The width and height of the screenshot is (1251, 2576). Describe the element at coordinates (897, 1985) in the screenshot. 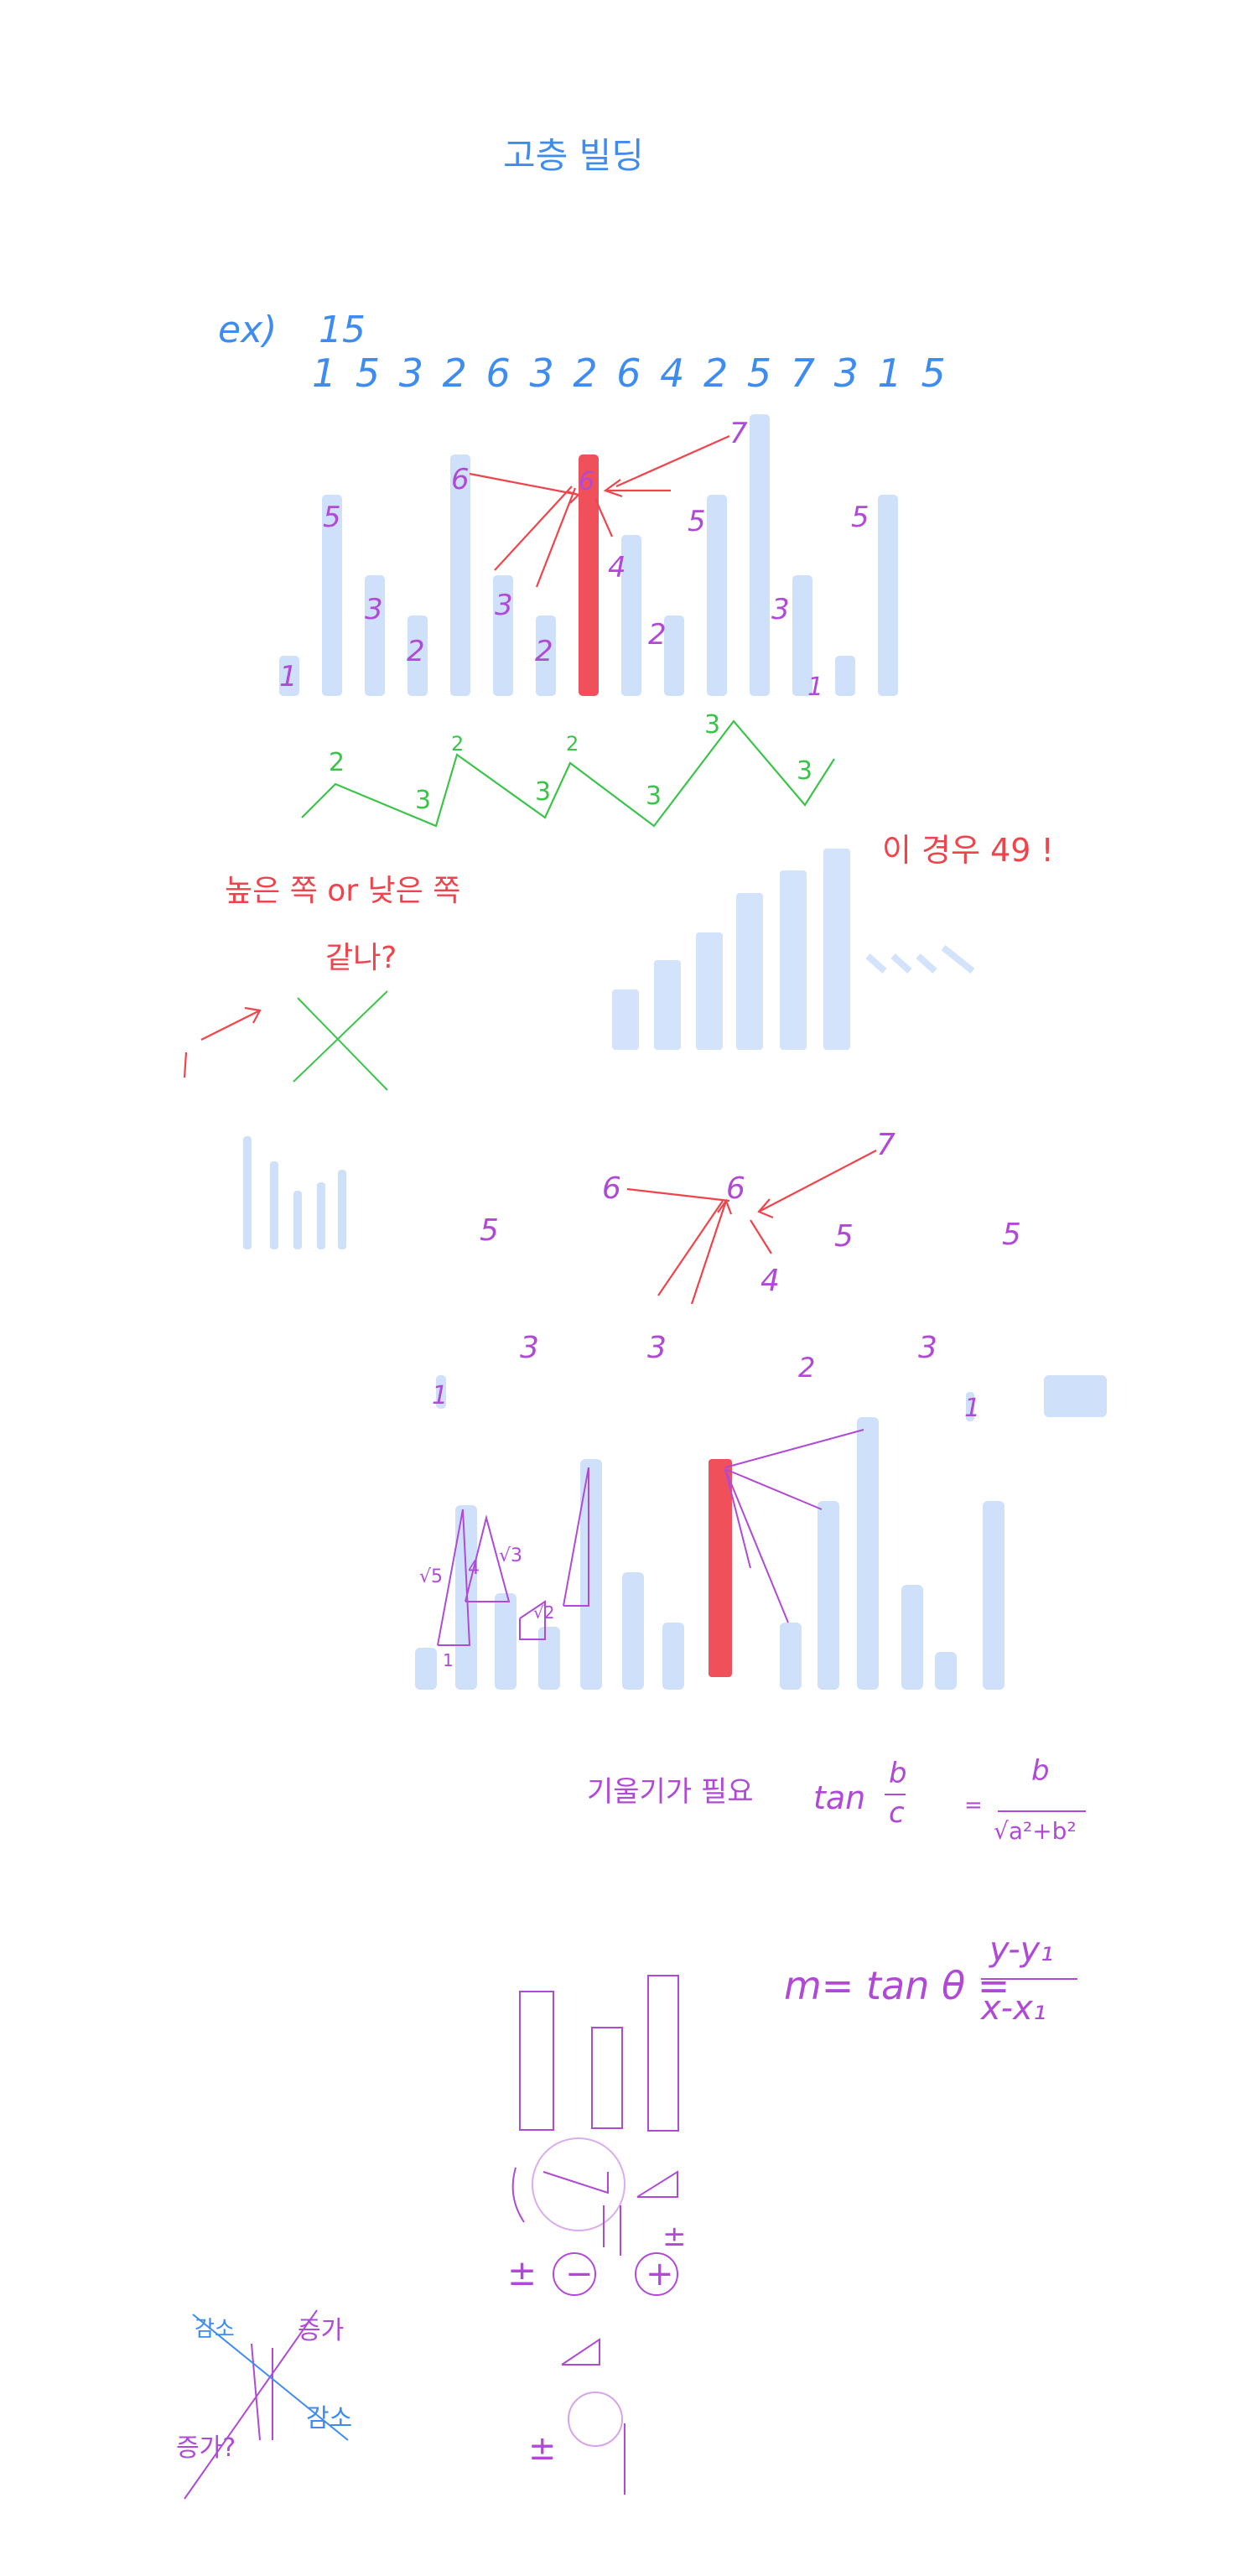

I see `m-formula-left: m= tan θ =` at that location.